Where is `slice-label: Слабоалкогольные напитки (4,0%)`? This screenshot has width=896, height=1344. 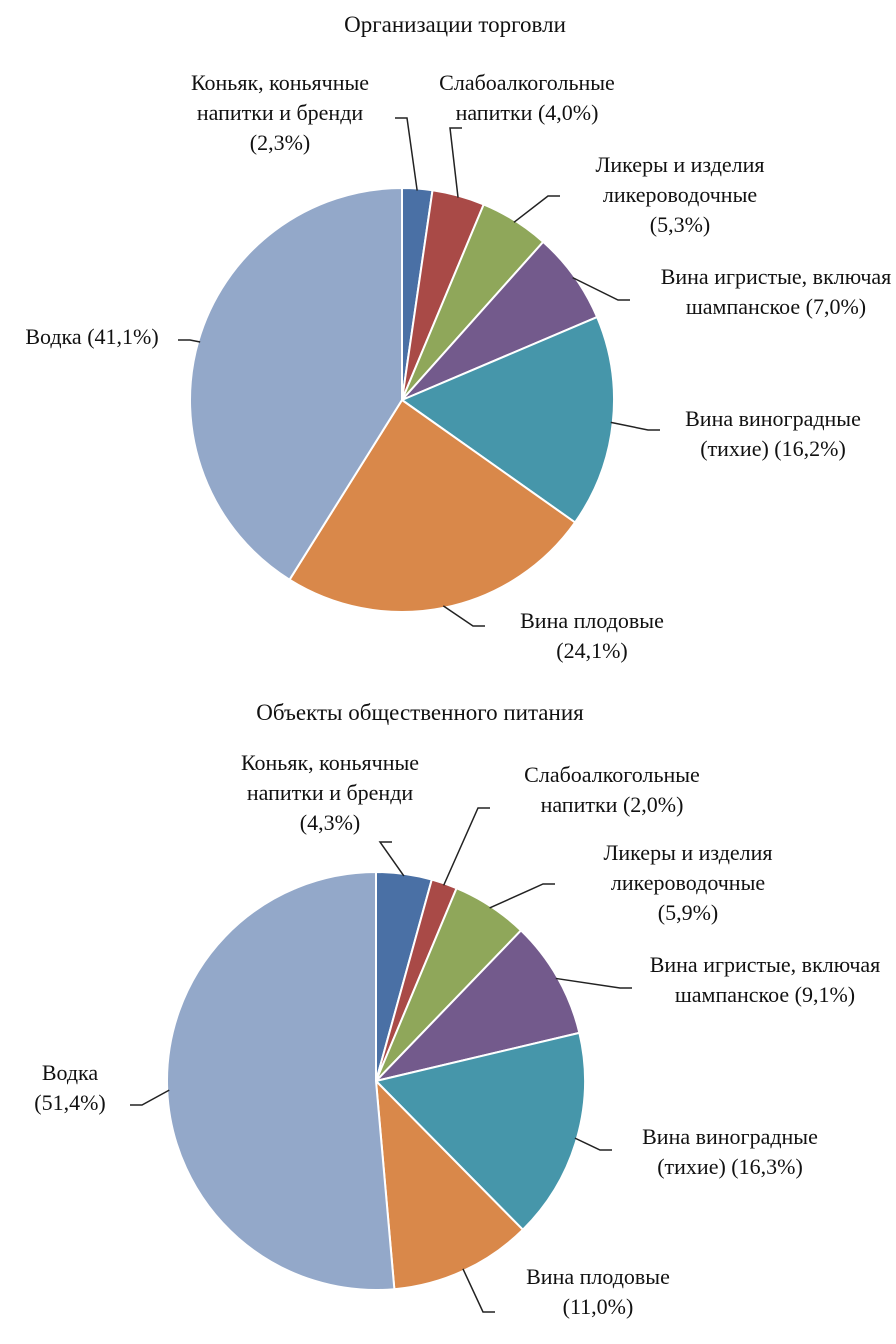
slice-label: Слабоалкогольные напитки (4,0%) is located at coordinates (527, 98).